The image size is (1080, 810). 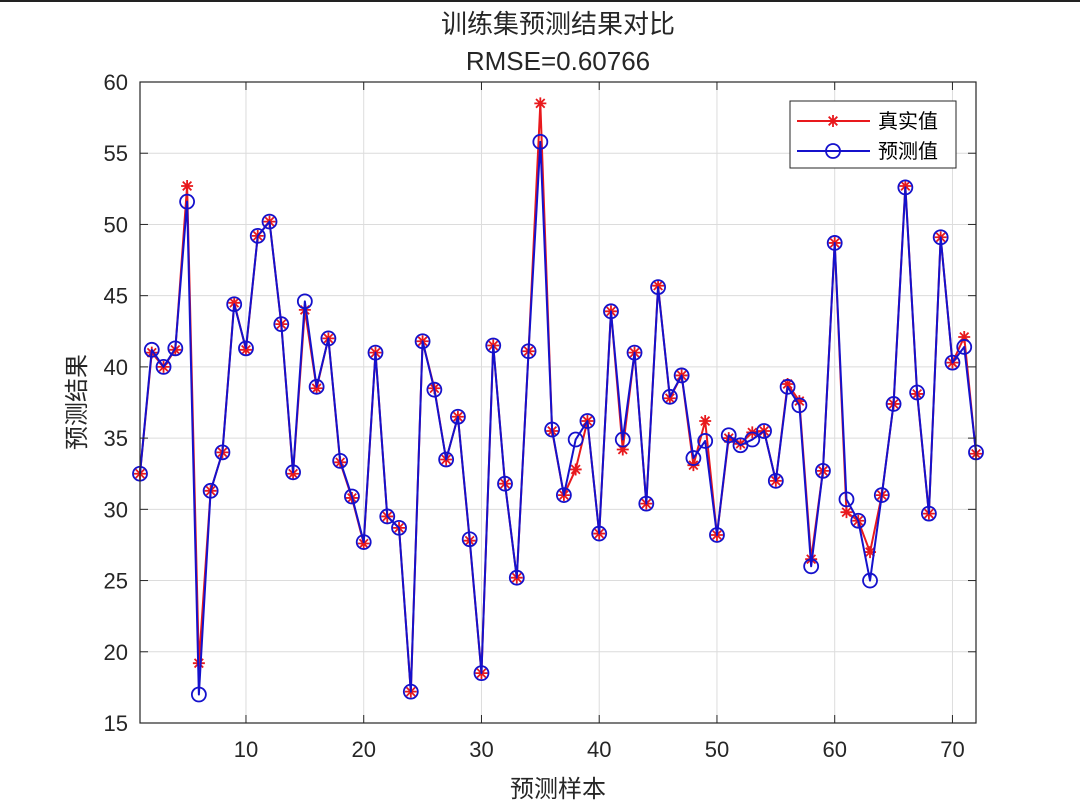 What do you see at coordinates (116, 82) in the screenshot?
I see `y-tick-label-9: 60` at bounding box center [116, 82].